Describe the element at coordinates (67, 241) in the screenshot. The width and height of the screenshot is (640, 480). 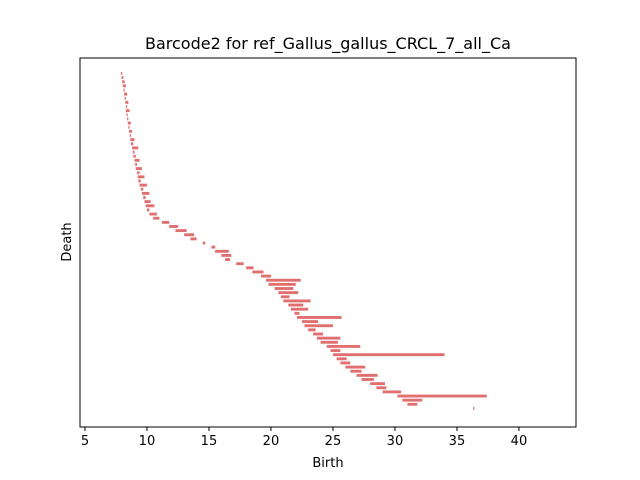
I see `y-axis-label: Death` at that location.